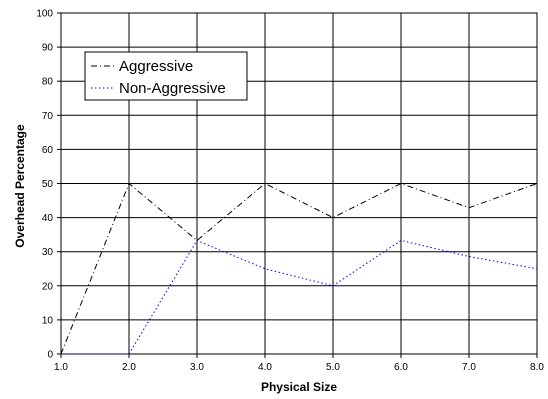 The width and height of the screenshot is (548, 399). Describe the element at coordinates (44, 14) in the screenshot. I see `y-tick-label: 100` at that location.